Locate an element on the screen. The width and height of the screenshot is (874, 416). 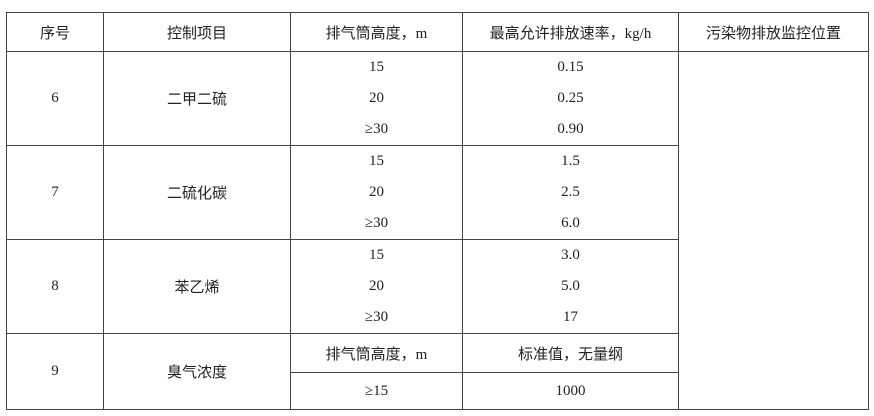
row-no: 8 is located at coordinates (55, 286).